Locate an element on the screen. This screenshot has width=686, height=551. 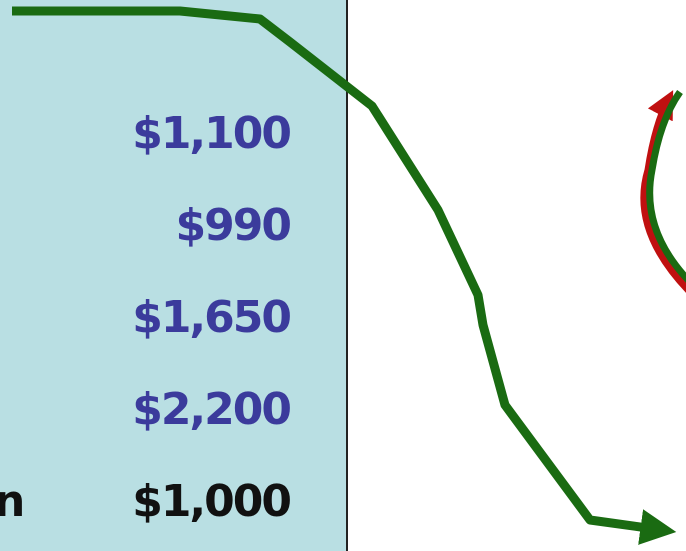
amount: $1,650 is located at coordinates (211, 317).